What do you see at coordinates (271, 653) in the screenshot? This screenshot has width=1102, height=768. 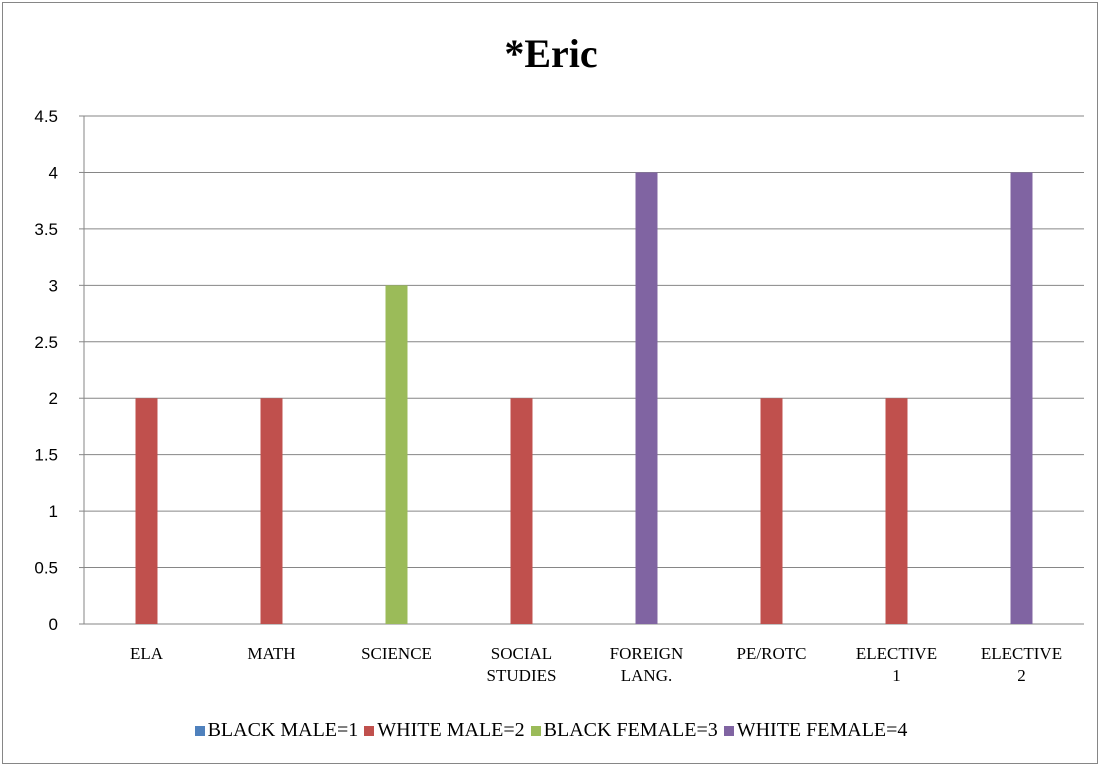 I see `x-tick-label: MATH` at bounding box center [271, 653].